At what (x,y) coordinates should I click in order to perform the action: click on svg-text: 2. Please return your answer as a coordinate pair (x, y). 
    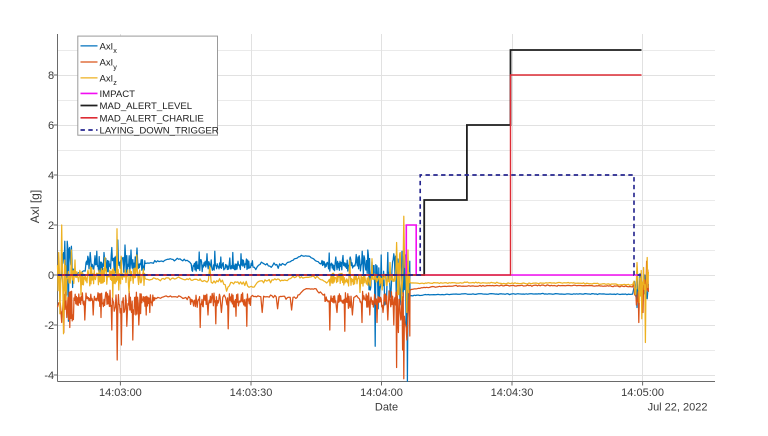
    Looking at the image, I should click on (51, 226).